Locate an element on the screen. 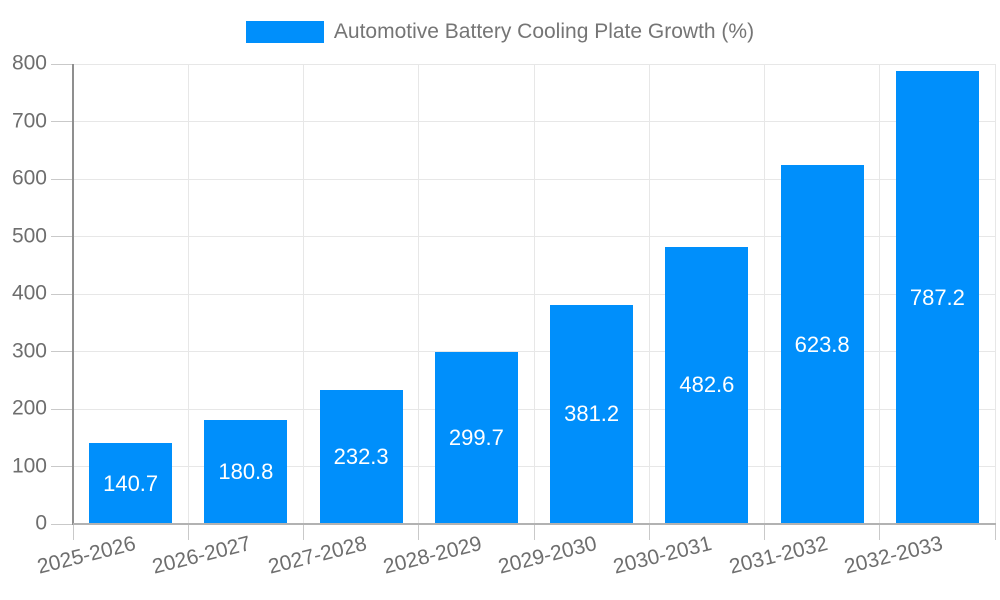 Image resolution: width=1000 pixels, height=600 pixels. bar: 232.3 is located at coordinates (361, 457).